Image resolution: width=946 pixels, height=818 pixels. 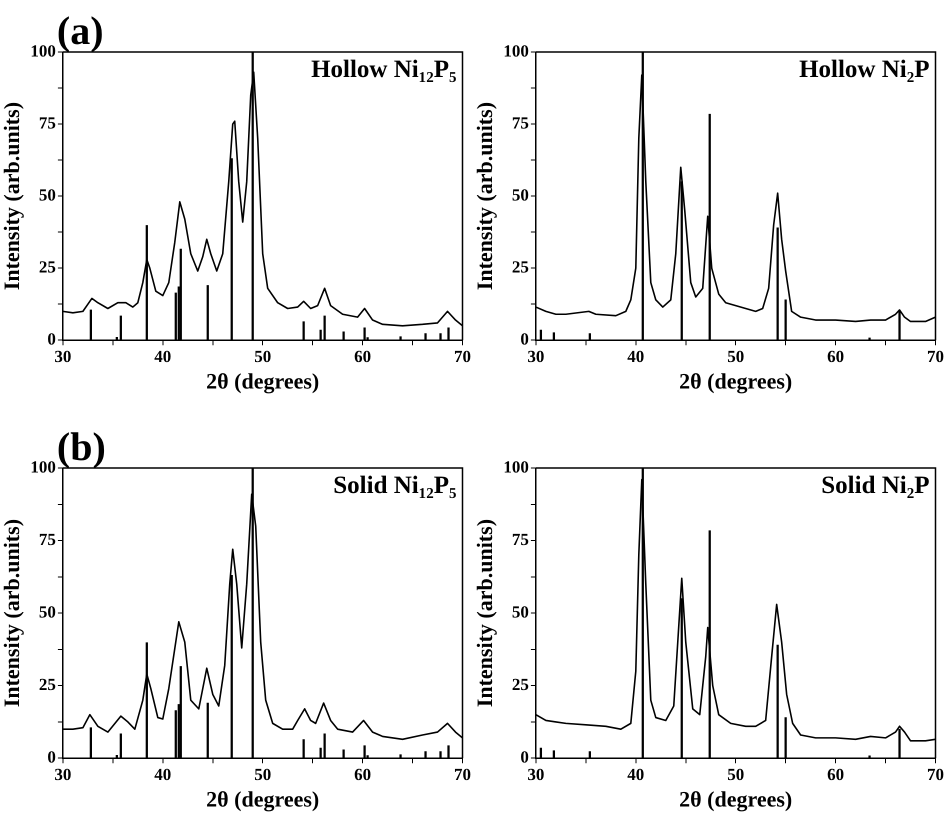 I want to click on annotation: (a), so click(x=80, y=30).